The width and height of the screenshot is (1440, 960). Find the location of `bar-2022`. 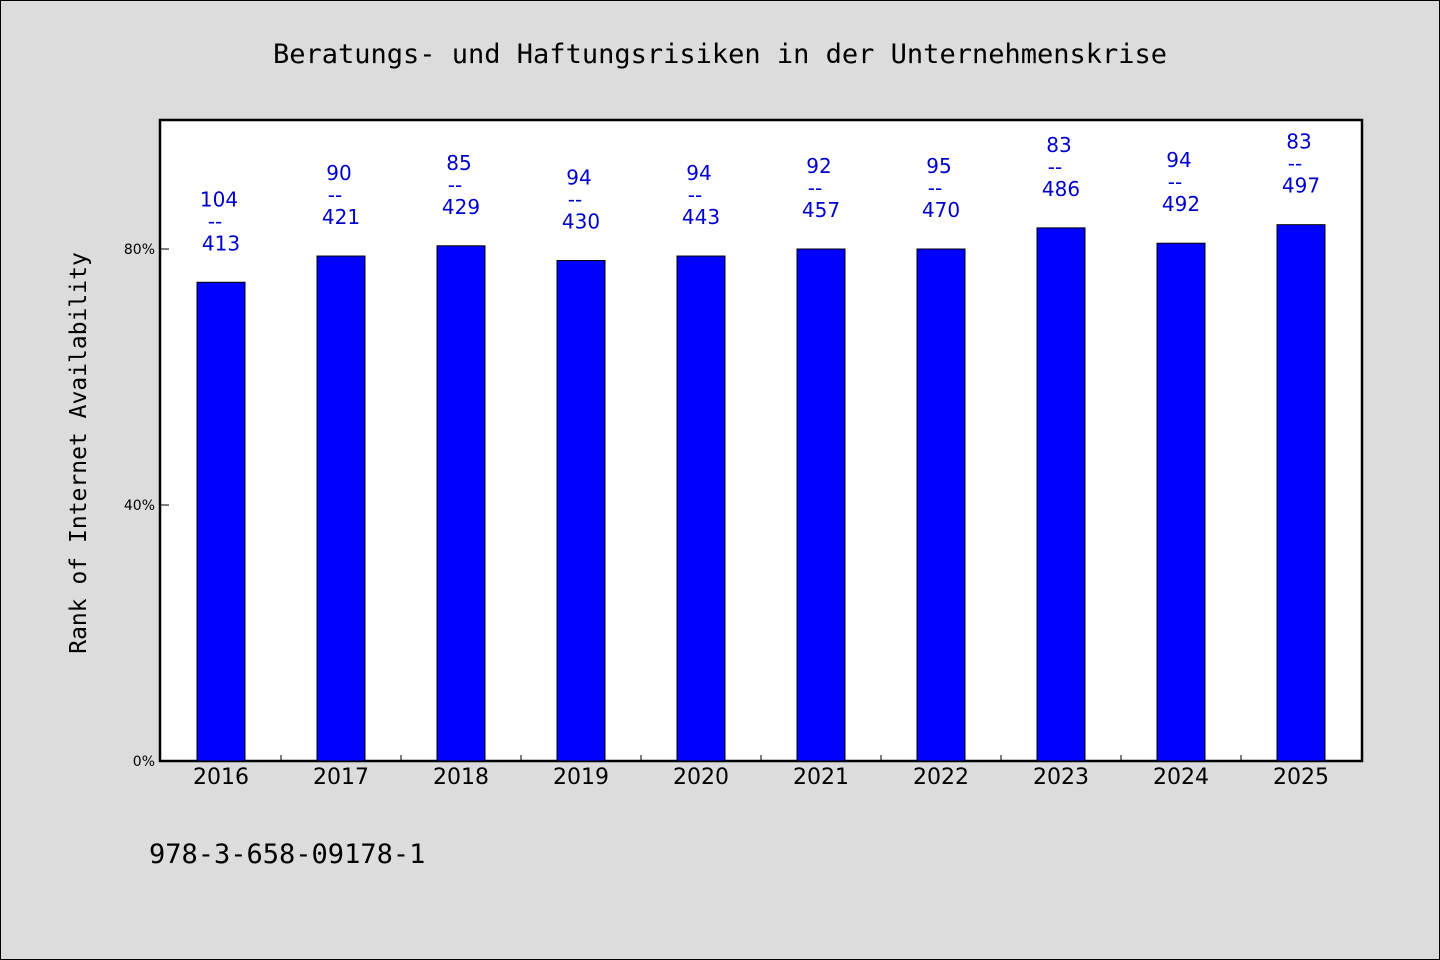

bar-2022 is located at coordinates (941, 505).